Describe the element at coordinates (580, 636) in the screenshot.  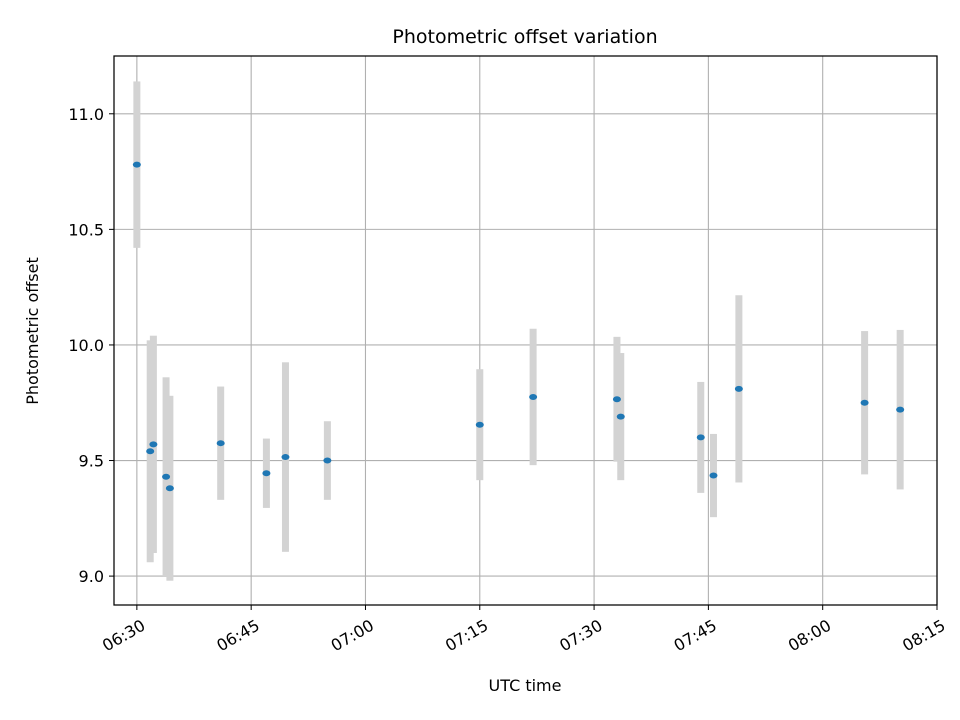
I see `x-tick-label: 07:30` at that location.